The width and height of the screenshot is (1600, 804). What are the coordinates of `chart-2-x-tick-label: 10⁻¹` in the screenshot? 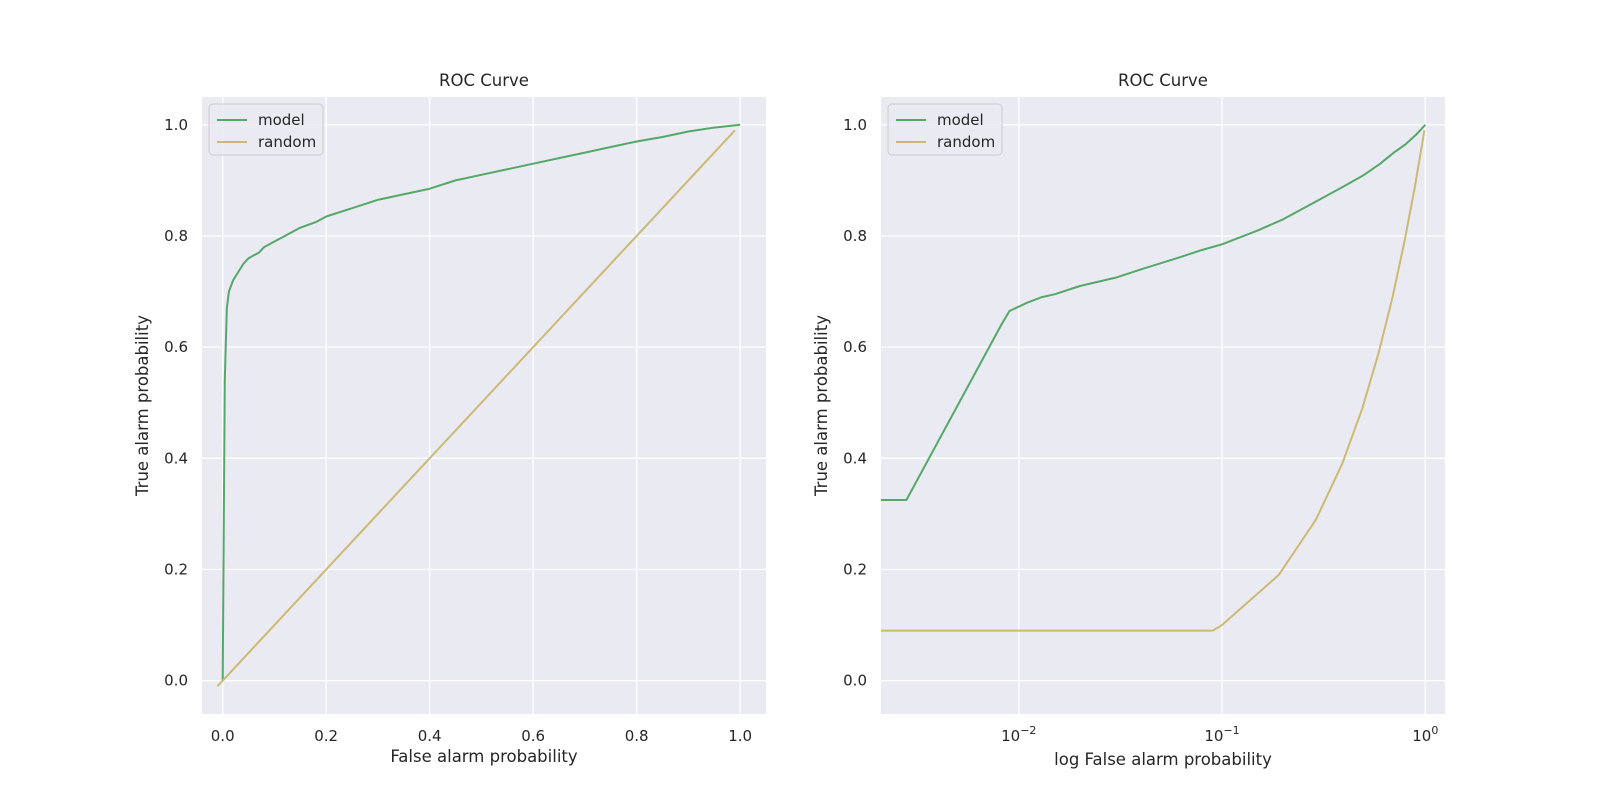 It's located at (1221, 734).